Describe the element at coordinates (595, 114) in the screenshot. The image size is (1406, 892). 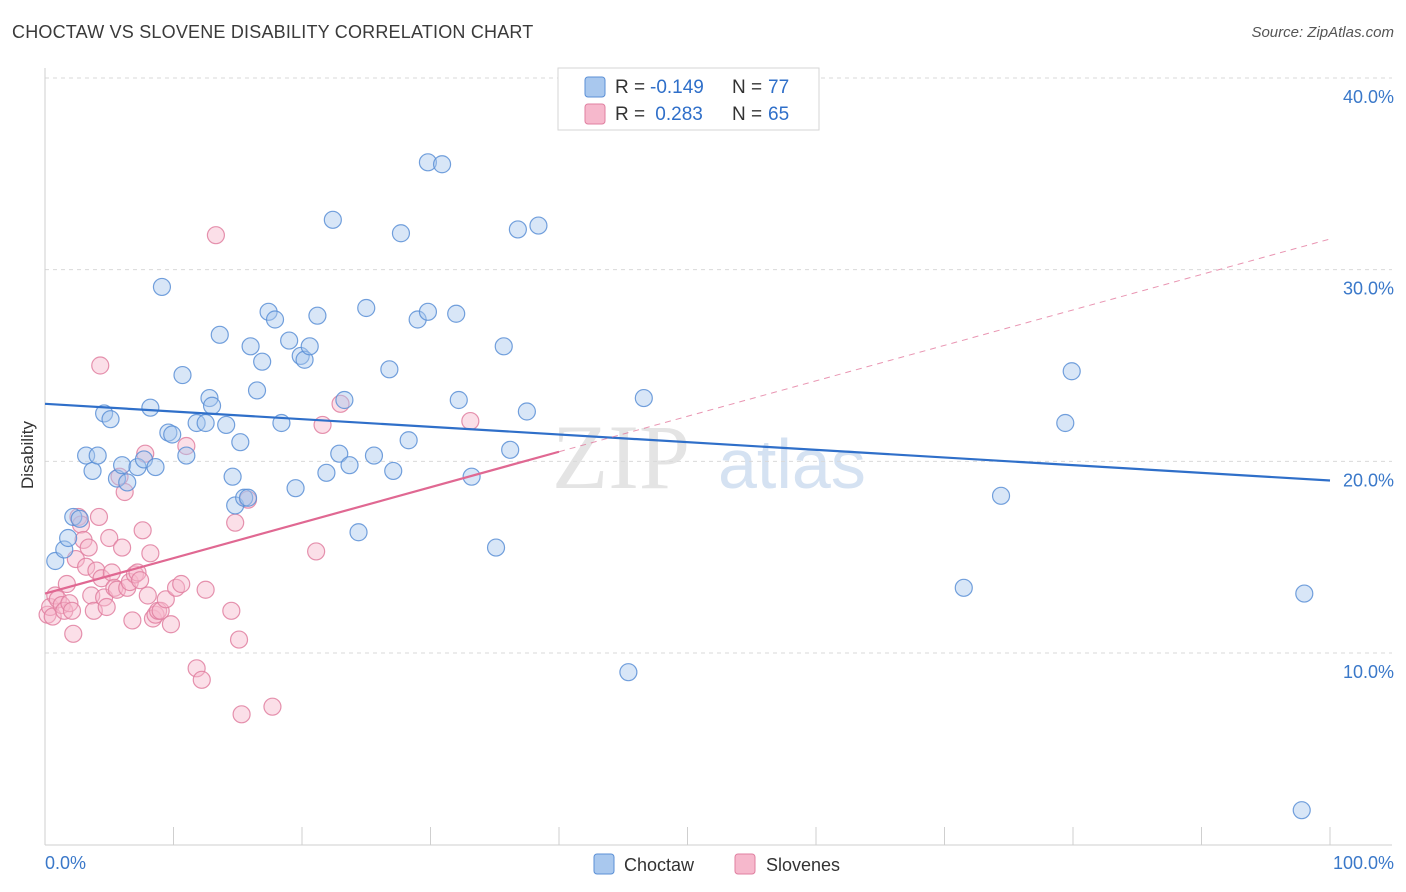
I see `slovenes-swatch` at that location.